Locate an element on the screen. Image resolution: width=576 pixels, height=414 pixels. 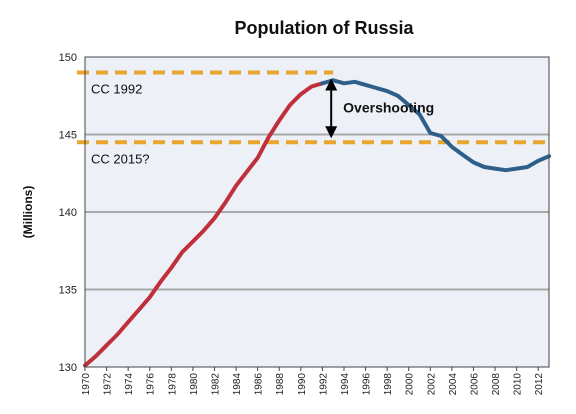
reference-line-label: CC 2015? is located at coordinates (120, 158).